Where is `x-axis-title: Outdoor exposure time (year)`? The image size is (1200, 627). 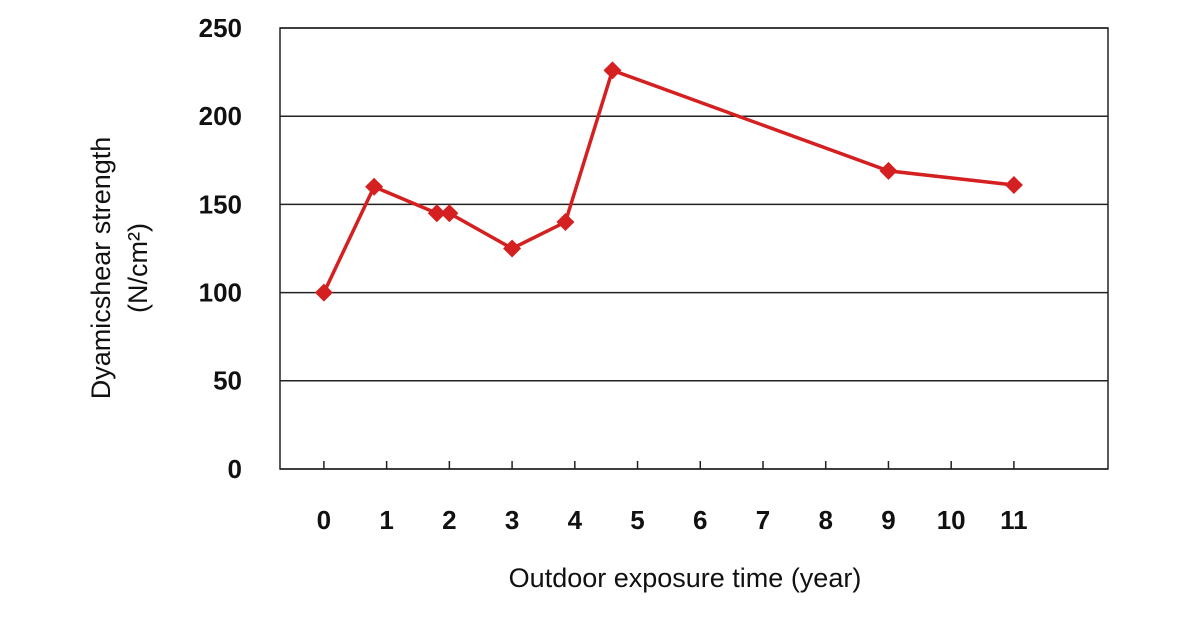
x-axis-title: Outdoor exposure time (year) is located at coordinates (685, 578).